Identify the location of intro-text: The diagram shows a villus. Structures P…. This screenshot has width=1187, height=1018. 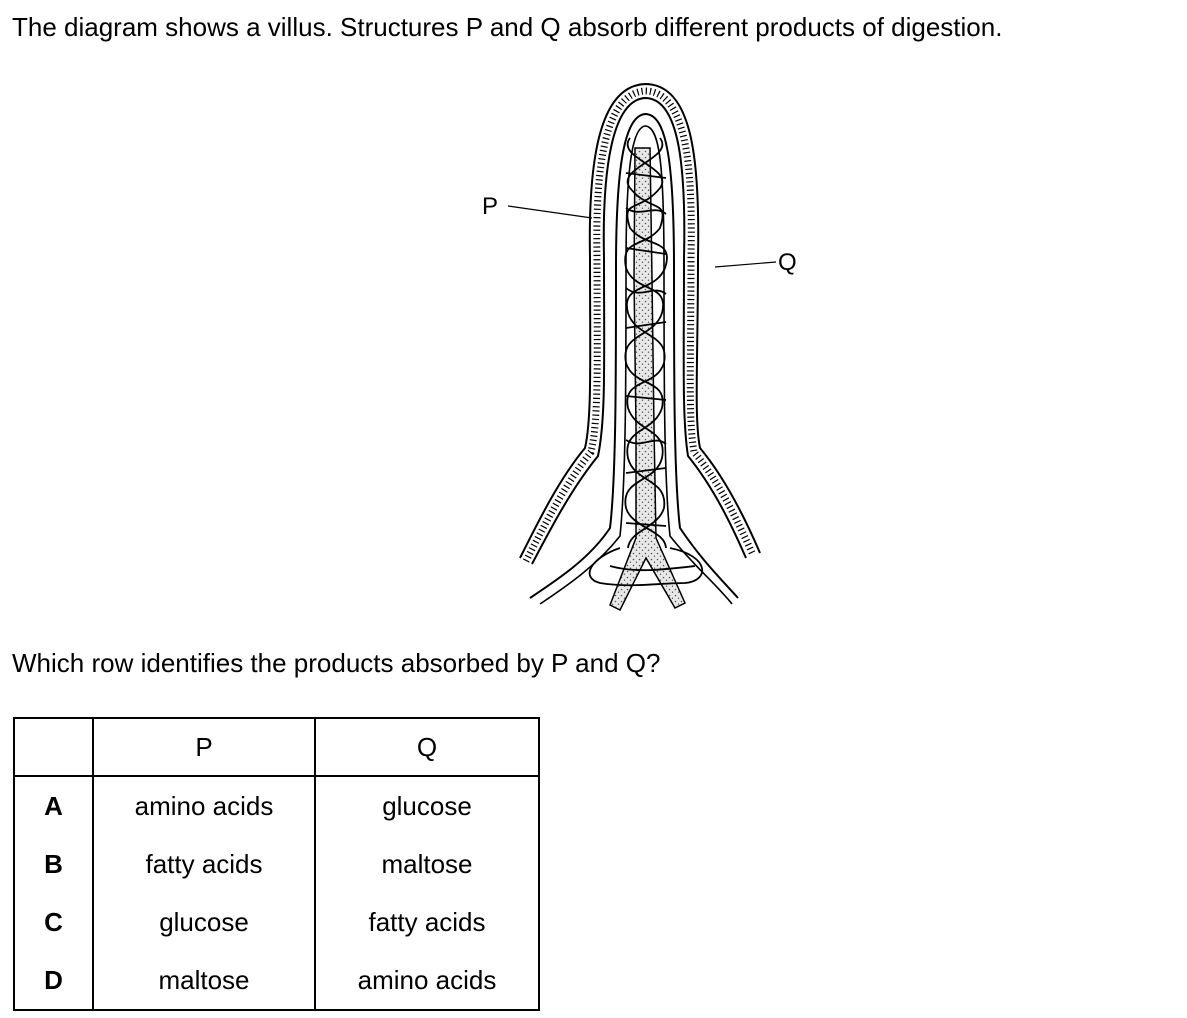
(507, 27).